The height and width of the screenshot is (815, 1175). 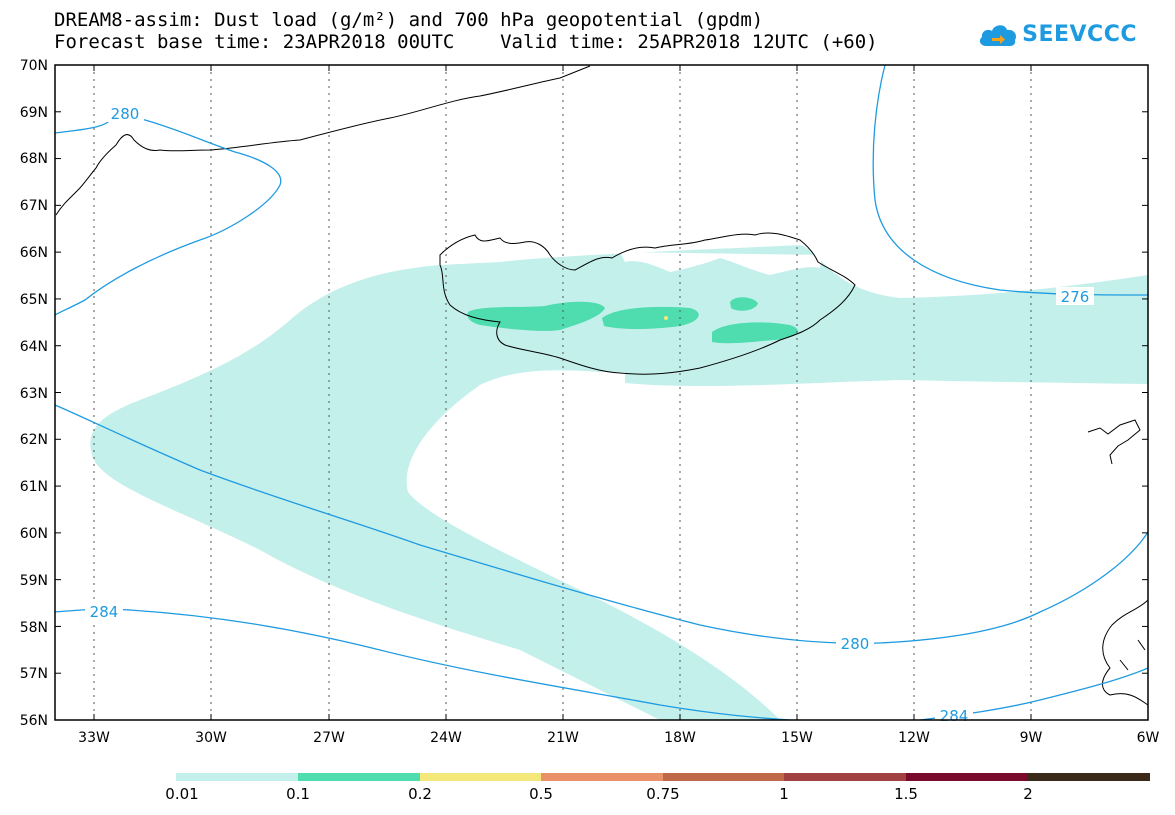 What do you see at coordinates (34, 253) in the screenshot?
I see `lat-label: 66N` at bounding box center [34, 253].